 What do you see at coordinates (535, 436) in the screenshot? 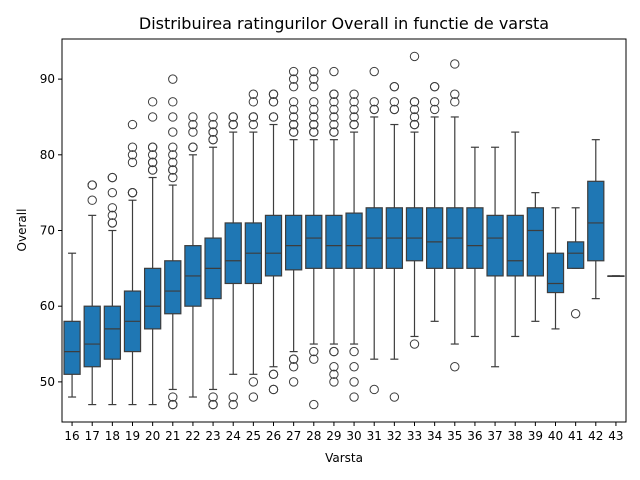
I see `x-tick-label: 39` at bounding box center [535, 436].